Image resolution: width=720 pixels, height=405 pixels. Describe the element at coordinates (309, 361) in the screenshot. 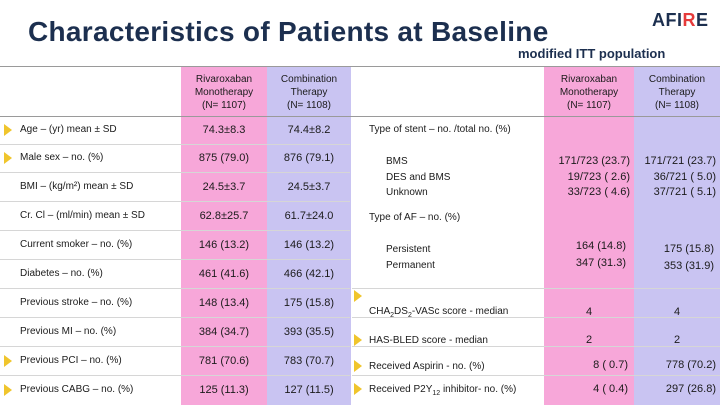

I see `combo-value: 783 (70.7)` at that location.